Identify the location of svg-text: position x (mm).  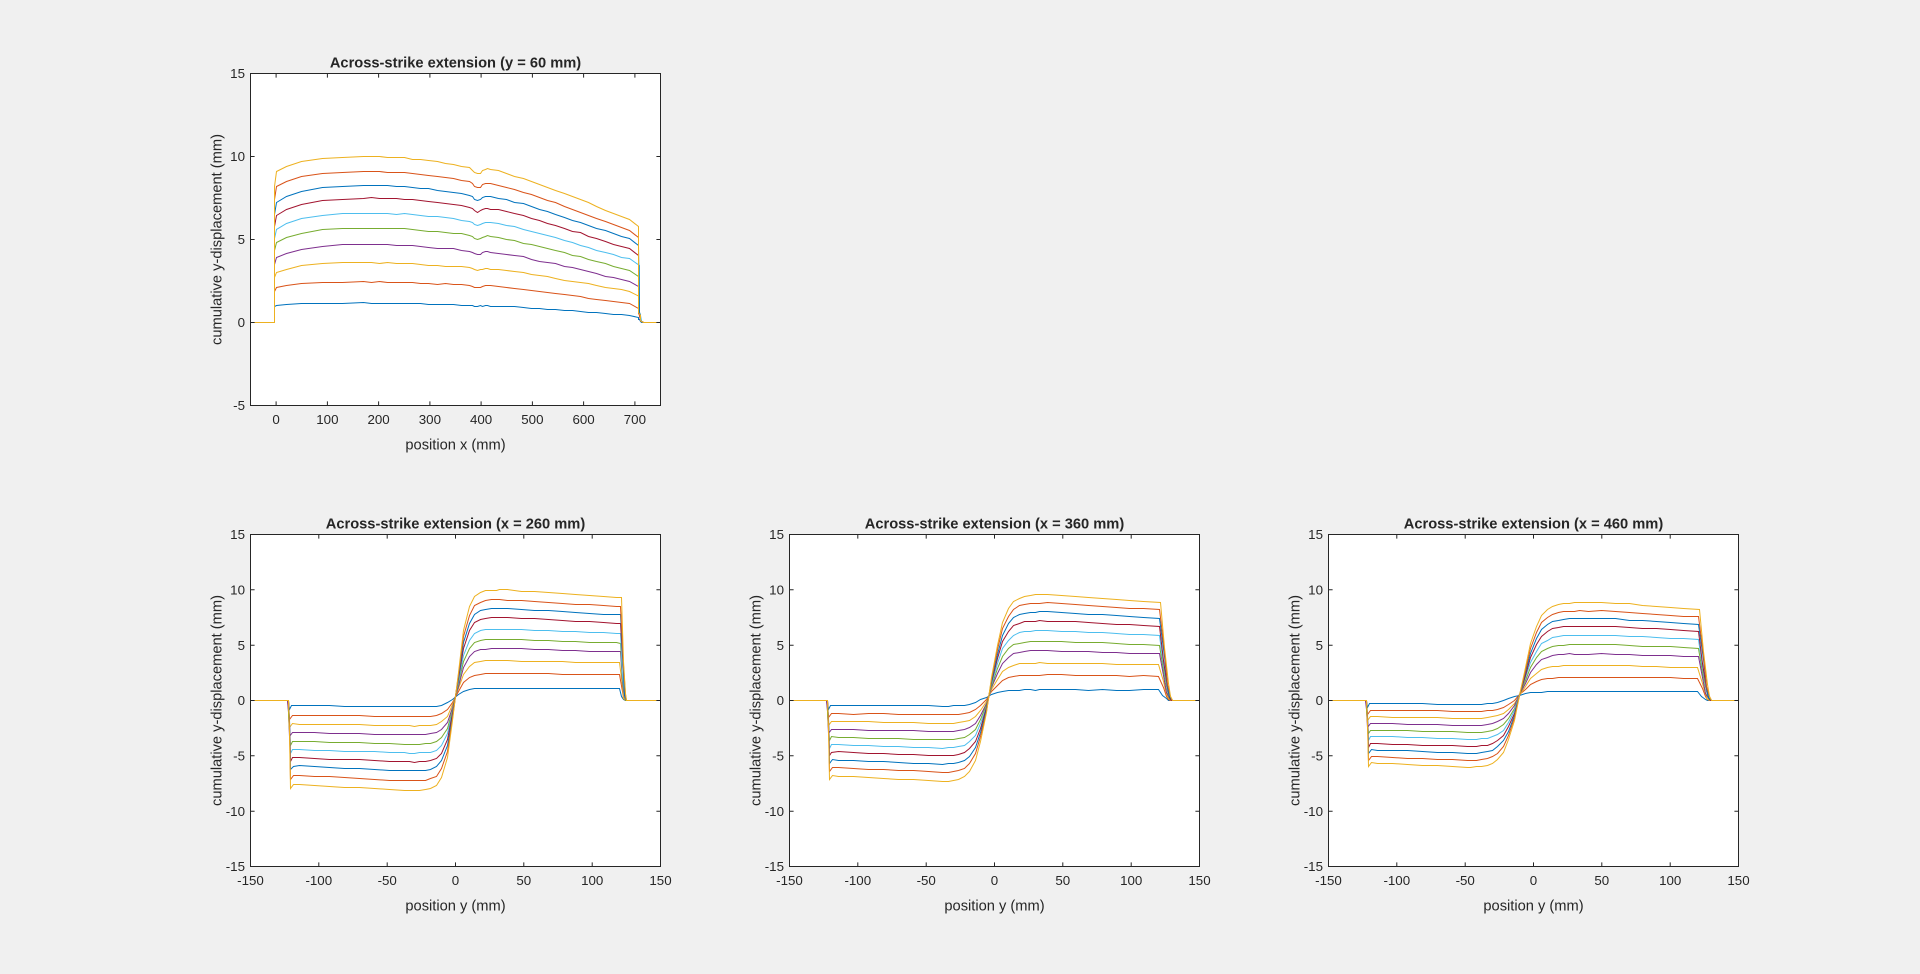
(455, 446).